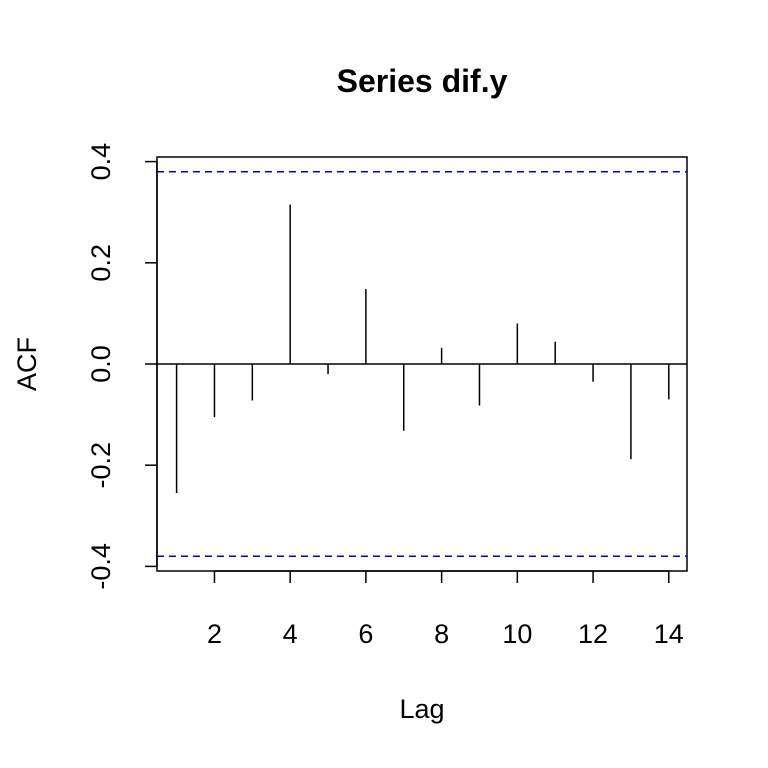 Image resolution: width=768 pixels, height=768 pixels. What do you see at coordinates (214, 634) in the screenshot?
I see `x-tick-label-2: 2` at bounding box center [214, 634].